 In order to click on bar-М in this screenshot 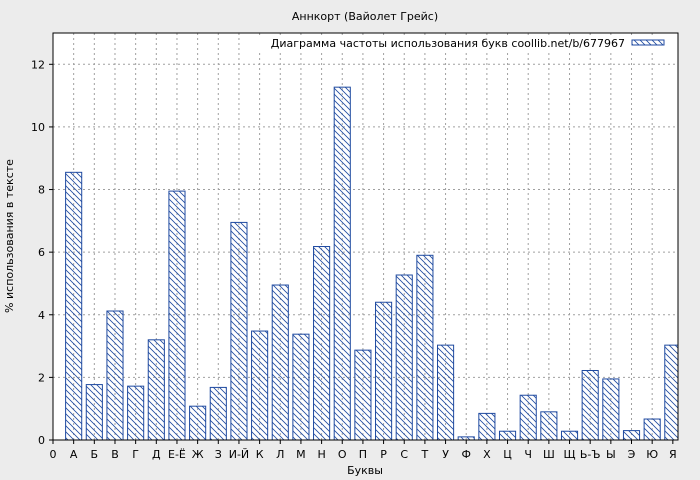, I will do `click(301, 387)`.